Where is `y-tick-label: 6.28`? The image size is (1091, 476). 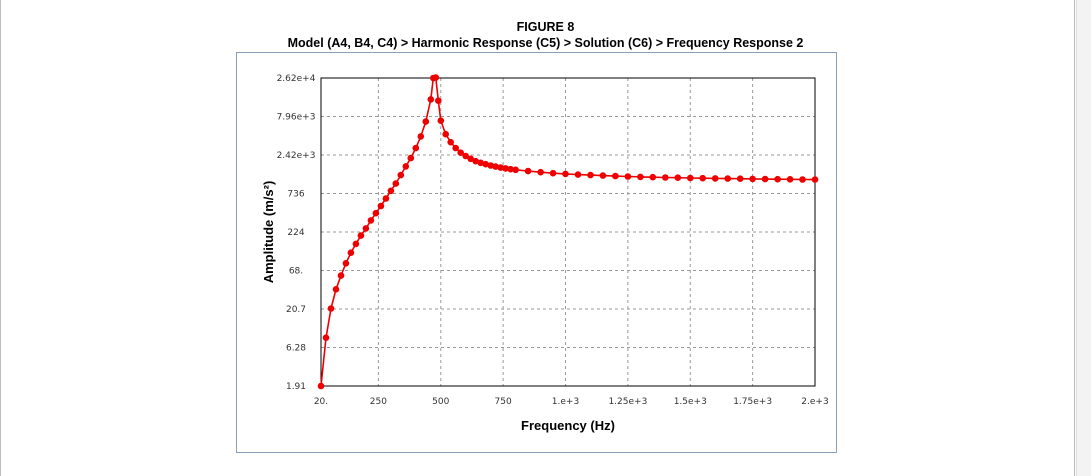
y-tick-label: 6.28 is located at coordinates (296, 349).